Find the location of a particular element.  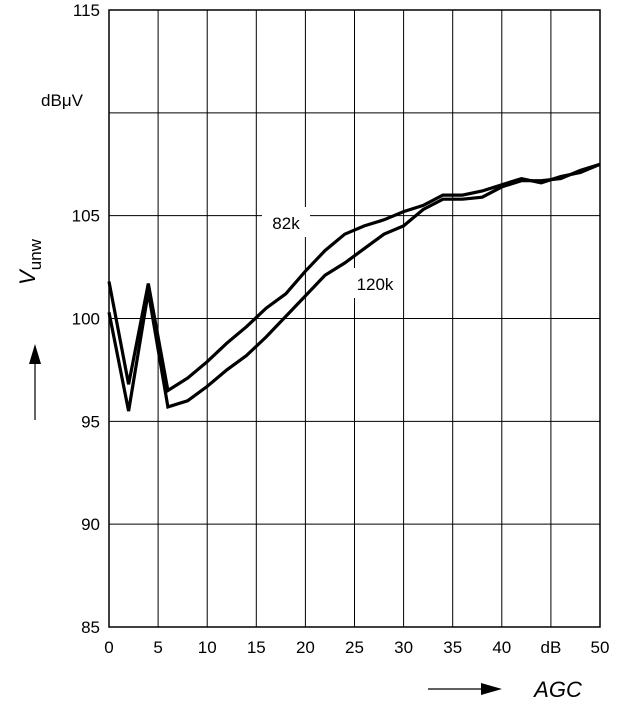

x-tick-label: 0 is located at coordinates (108, 647).